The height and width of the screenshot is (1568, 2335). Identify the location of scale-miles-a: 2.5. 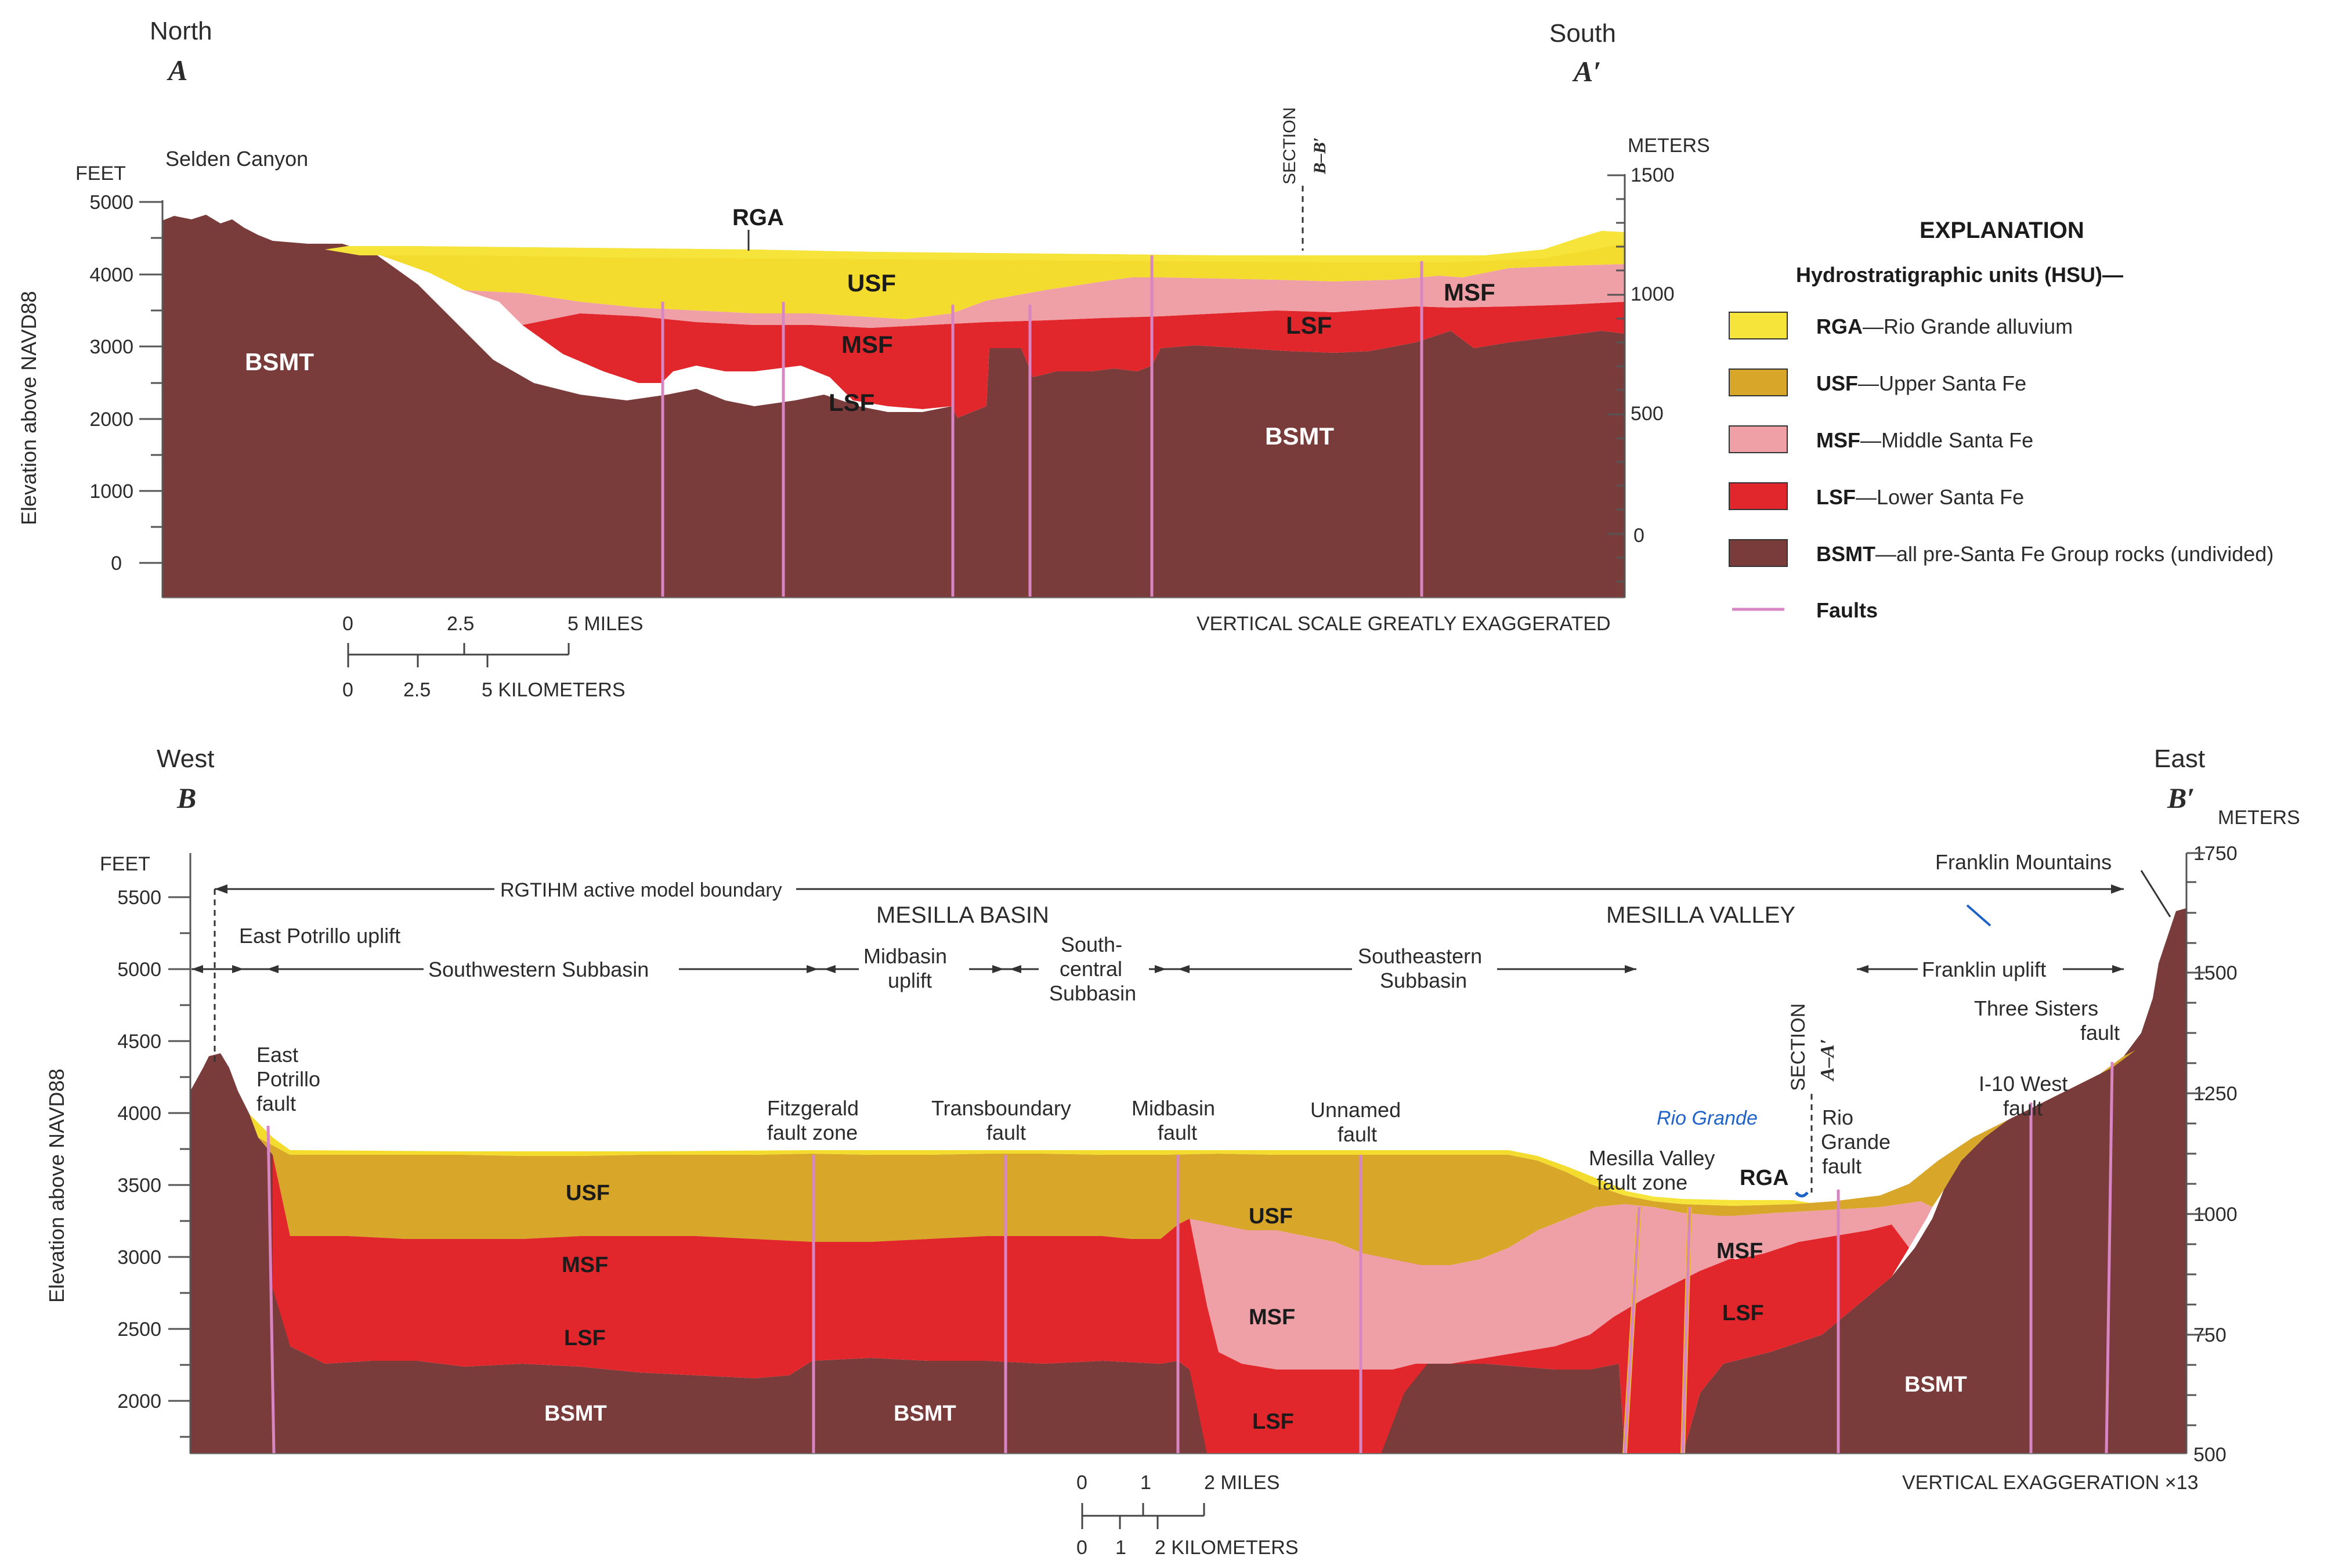
(460, 624).